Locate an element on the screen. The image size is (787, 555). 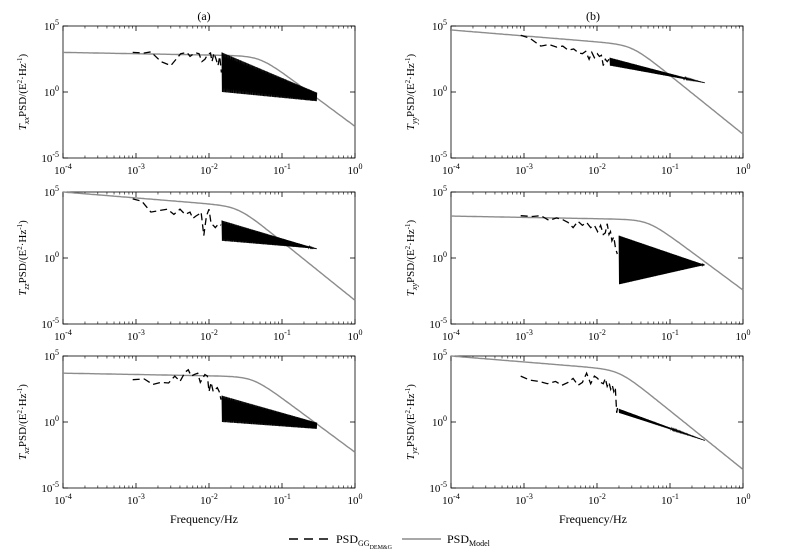
legend-label-psd-gg: PSDGGDEM&G is located at coordinates (364, 541).